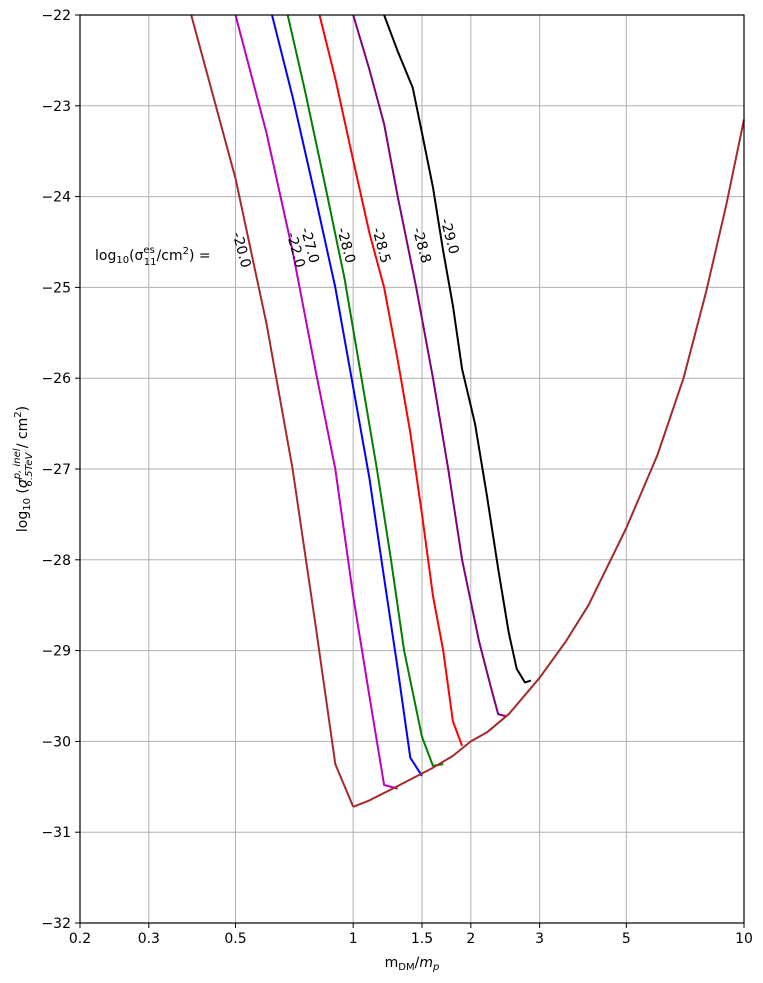 The image size is (763, 983). I want to click on x-axis-label: mDM/mp, so click(412, 964).